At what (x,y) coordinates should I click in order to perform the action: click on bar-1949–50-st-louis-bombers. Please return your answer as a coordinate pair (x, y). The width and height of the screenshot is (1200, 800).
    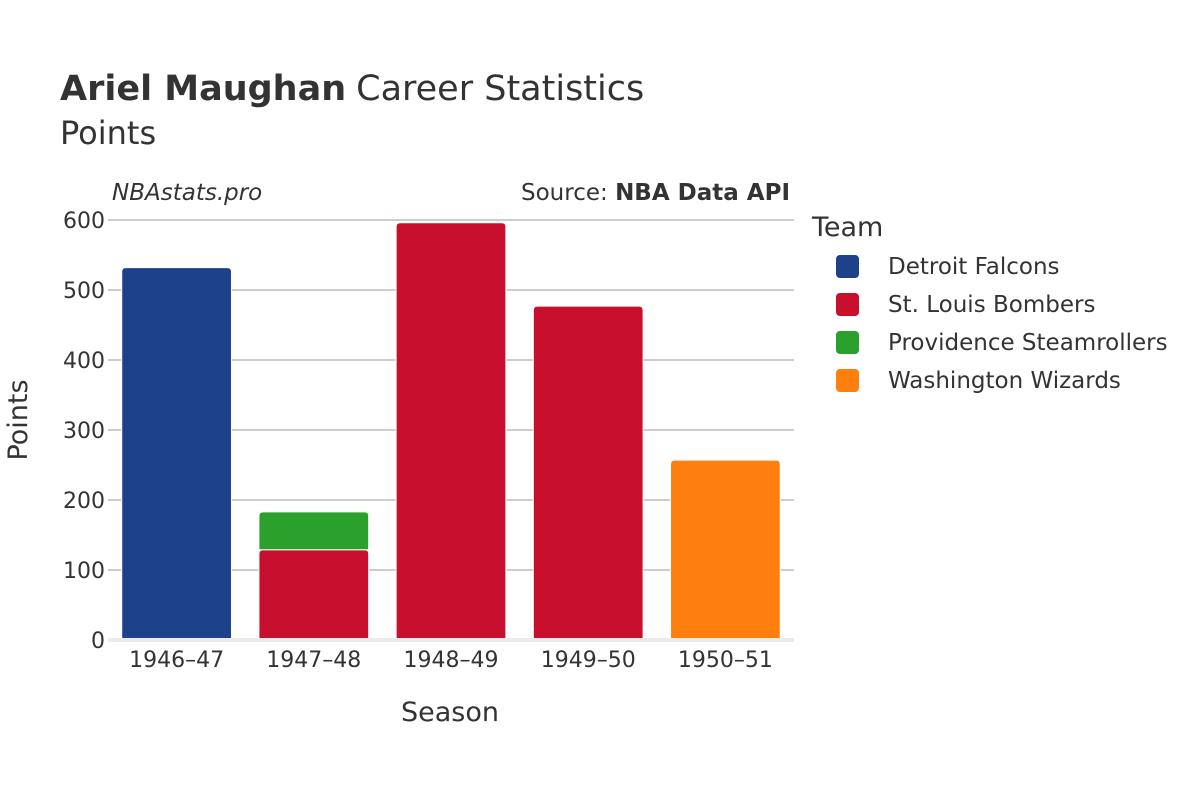
    Looking at the image, I should click on (588, 473).